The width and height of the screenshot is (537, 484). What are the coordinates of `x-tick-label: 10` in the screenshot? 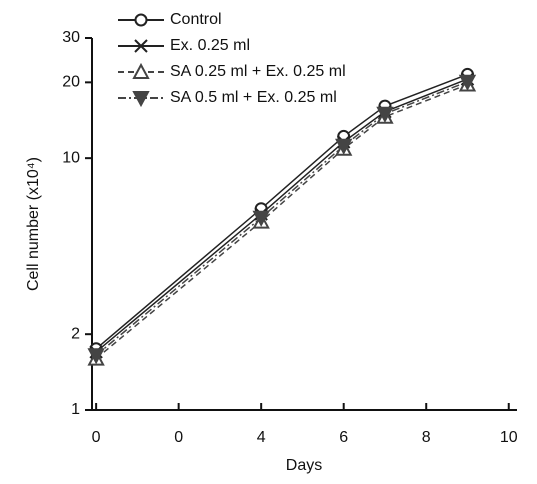 It's located at (509, 437).